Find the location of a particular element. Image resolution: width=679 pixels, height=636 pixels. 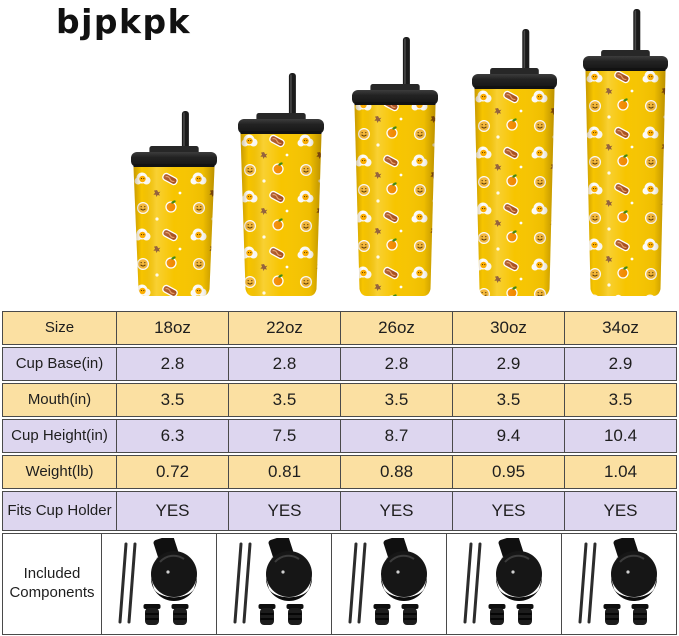

tumbler-18oz is located at coordinates (174, 203).